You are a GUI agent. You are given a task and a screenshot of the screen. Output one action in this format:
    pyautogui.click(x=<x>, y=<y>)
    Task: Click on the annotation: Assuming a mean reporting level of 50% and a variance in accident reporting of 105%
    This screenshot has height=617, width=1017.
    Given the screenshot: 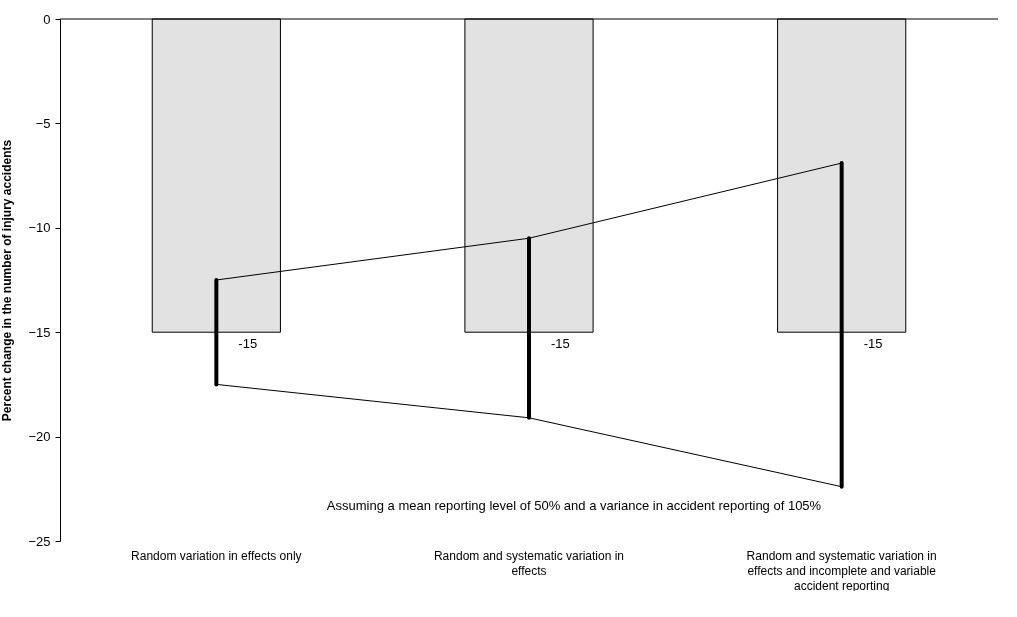 What is the action you would take?
    pyautogui.click(x=574, y=505)
    